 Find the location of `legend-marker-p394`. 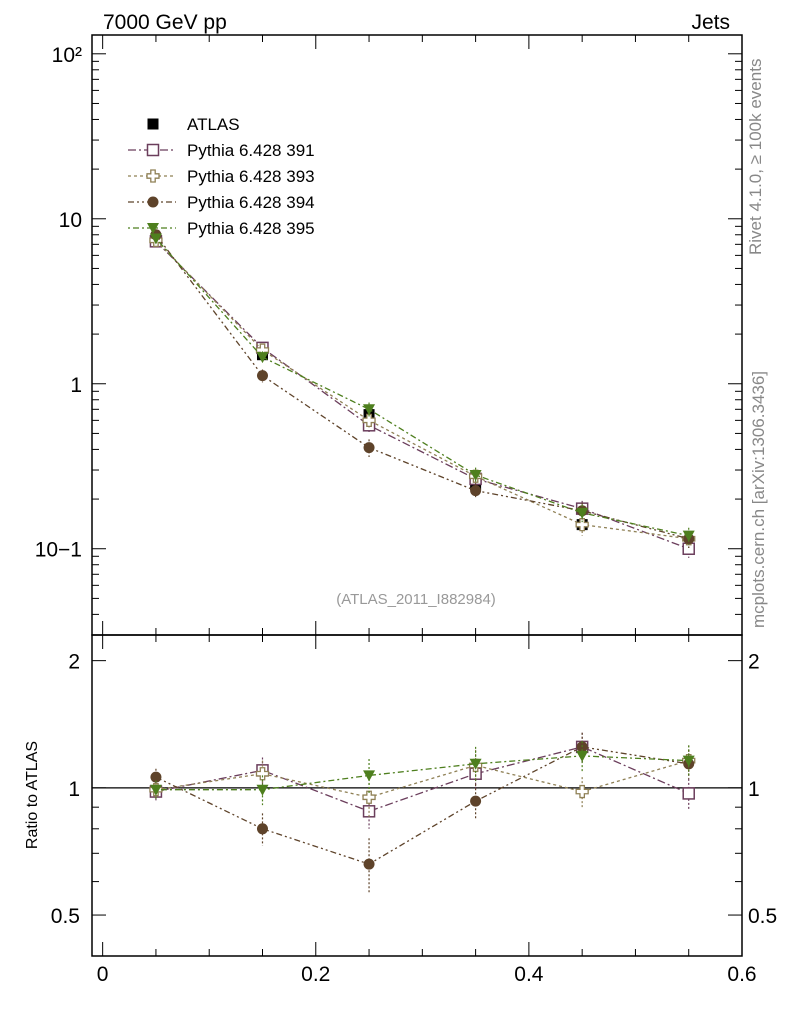

legend-marker-p394 is located at coordinates (153, 202).